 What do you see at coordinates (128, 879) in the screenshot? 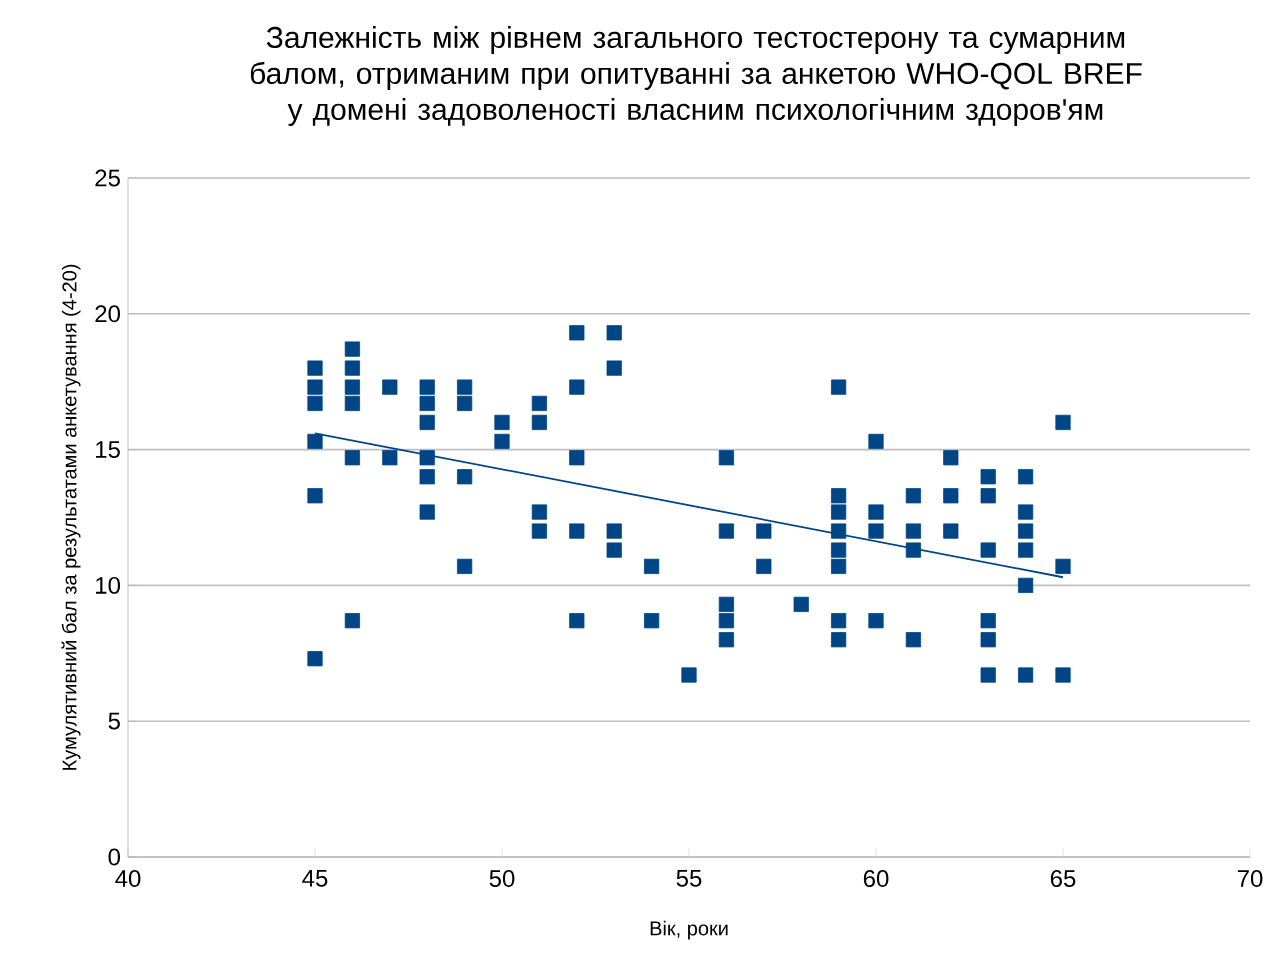
I see `x-tick-label: 40` at bounding box center [128, 879].